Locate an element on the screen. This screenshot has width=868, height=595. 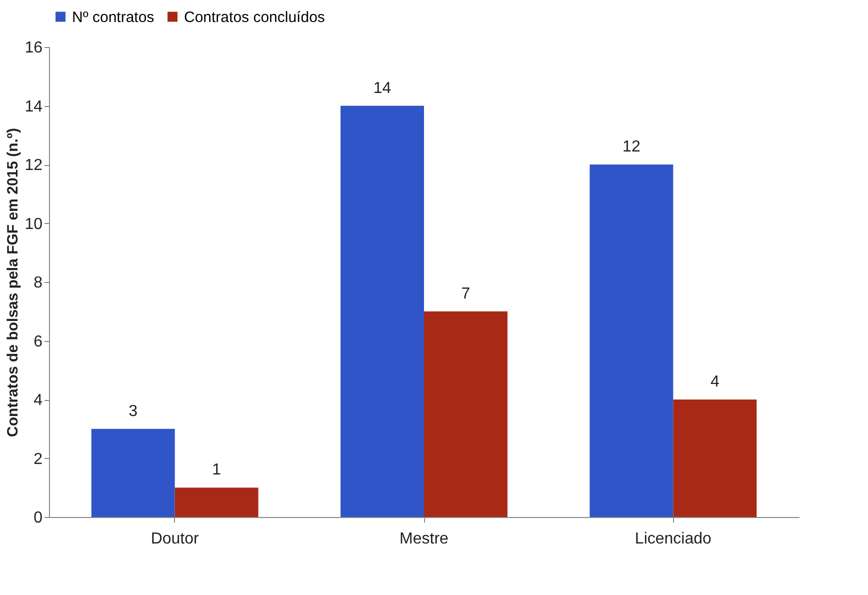
legend-label: Nº contratos is located at coordinates (113, 17).